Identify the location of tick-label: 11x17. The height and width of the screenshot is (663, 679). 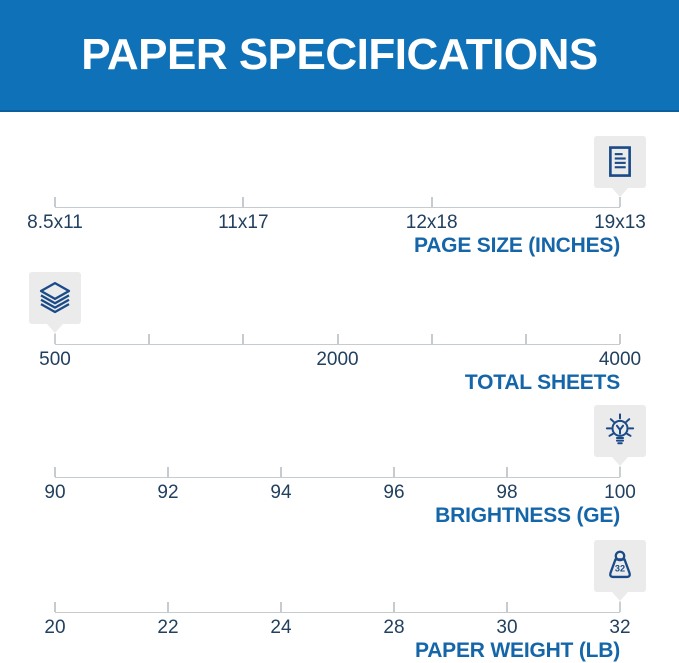
(243, 222).